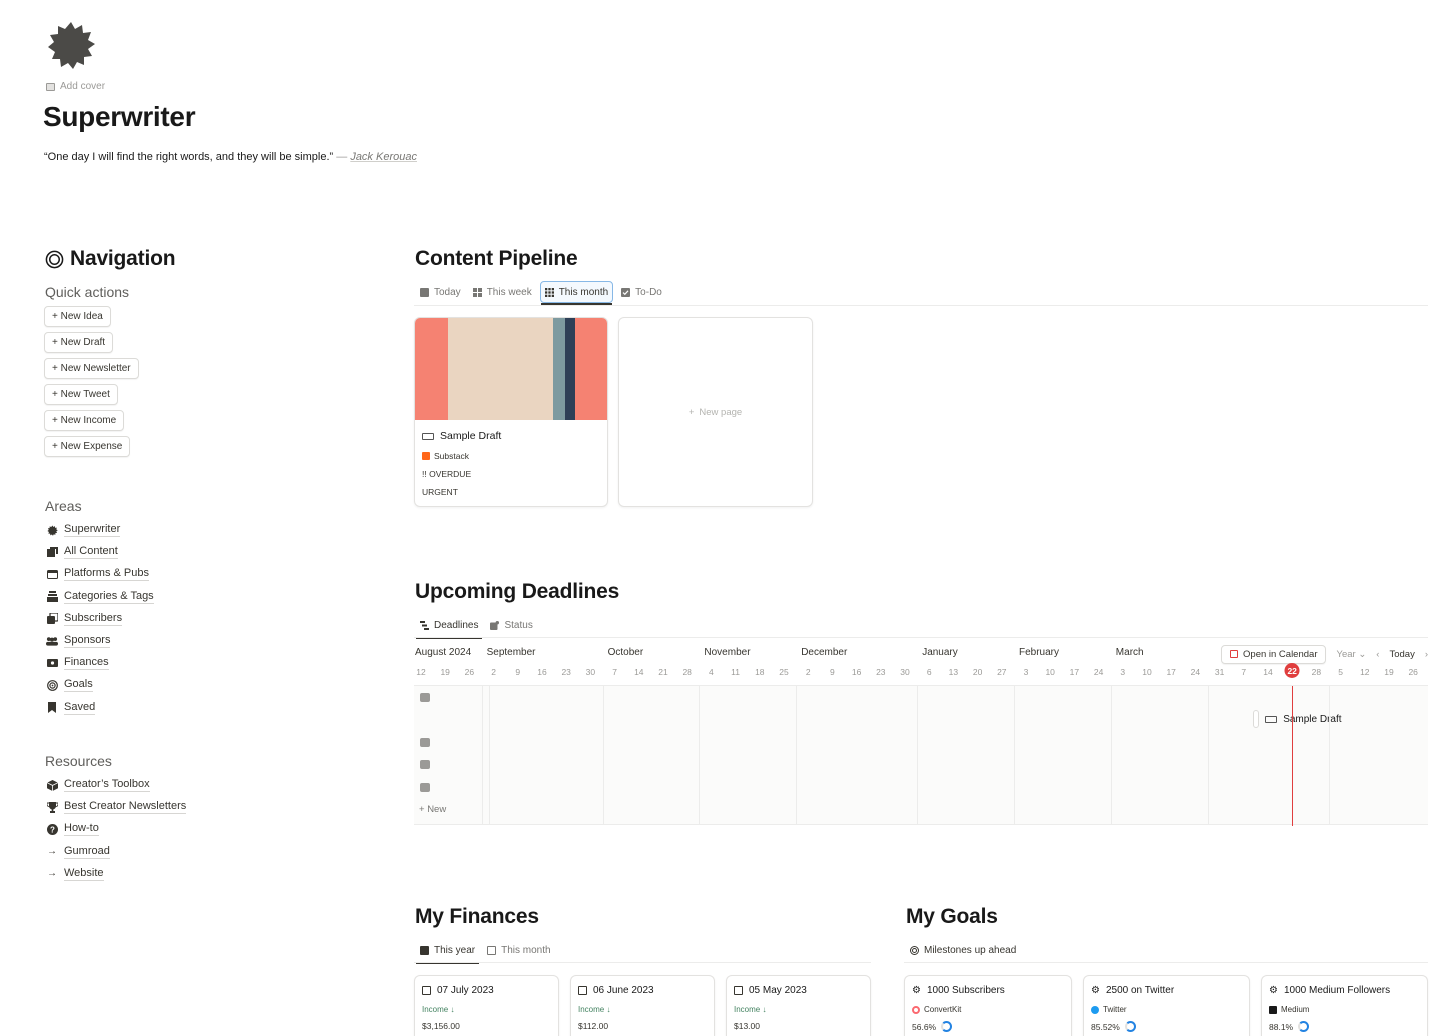  Describe the element at coordinates (79, 342) in the screenshot. I see `new-draft-button: + New Draft` at that location.